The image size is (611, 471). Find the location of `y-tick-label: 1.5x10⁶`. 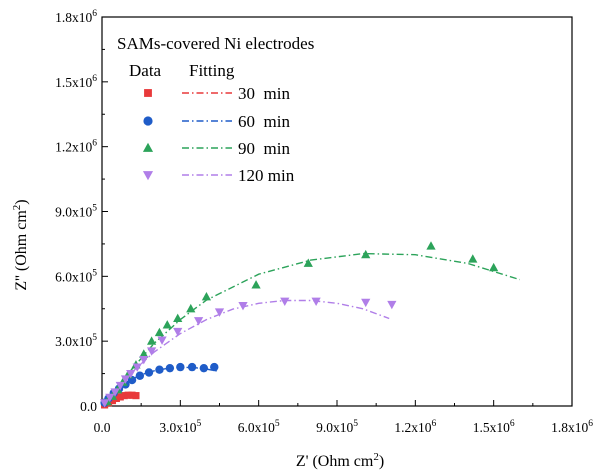

y-tick-label: 1.5x10⁶ is located at coordinates (76, 82).